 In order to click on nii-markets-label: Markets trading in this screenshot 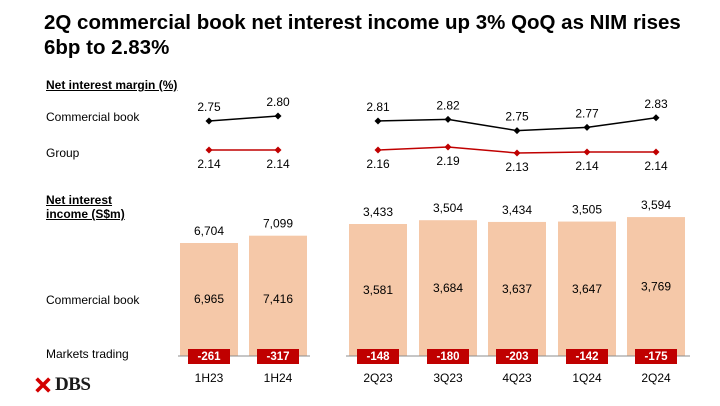, I will do `click(87, 354)`.